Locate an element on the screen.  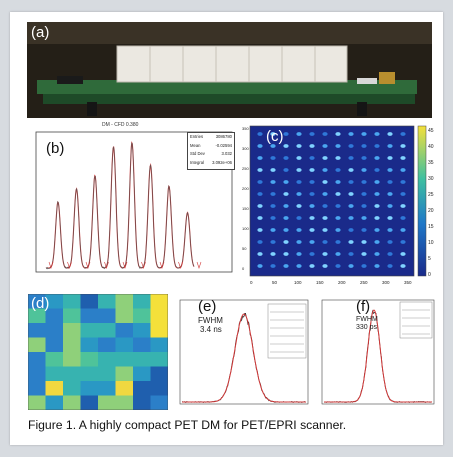
stats-row: Mean -0.02594 is located at coordinates (211, 145).